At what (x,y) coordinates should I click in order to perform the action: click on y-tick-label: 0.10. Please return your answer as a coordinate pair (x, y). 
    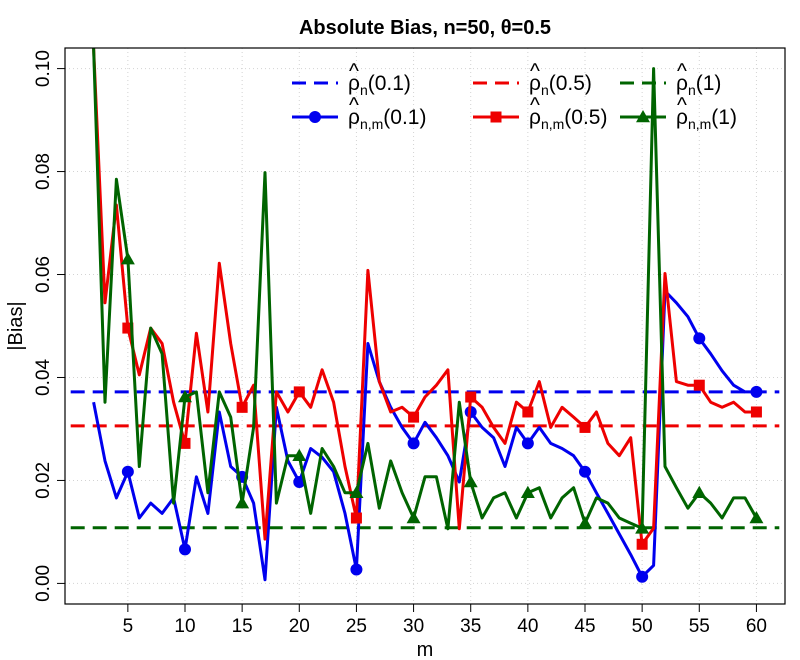
    Looking at the image, I should click on (43, 68).